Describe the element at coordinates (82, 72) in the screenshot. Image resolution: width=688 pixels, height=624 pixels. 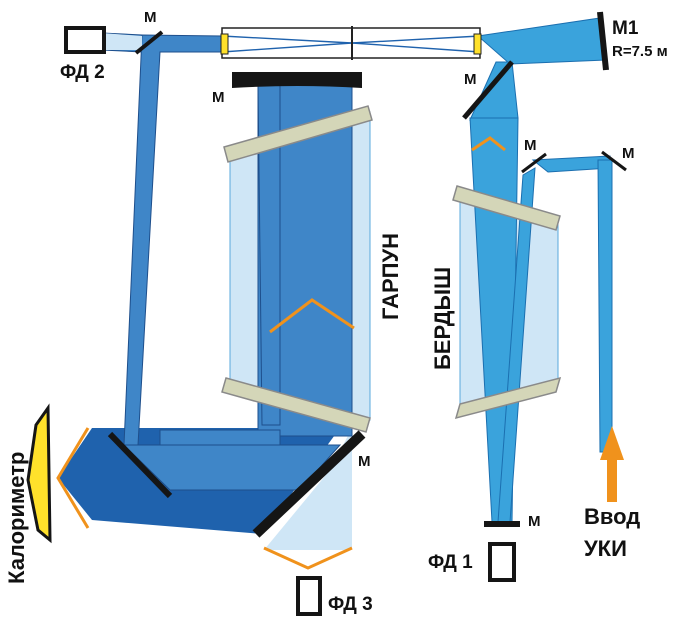
I see `fd2-label: ФД 2` at that location.